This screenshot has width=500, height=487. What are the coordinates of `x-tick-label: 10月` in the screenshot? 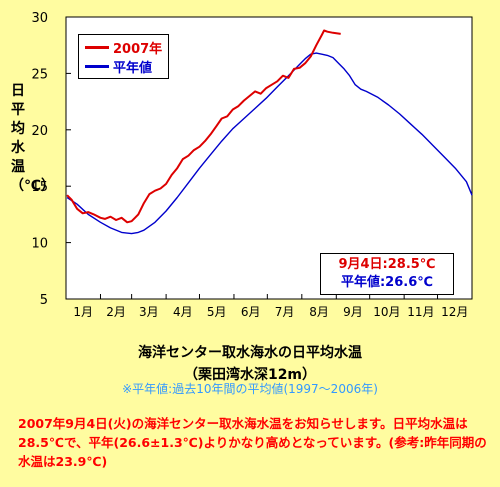 It's located at (386, 312).